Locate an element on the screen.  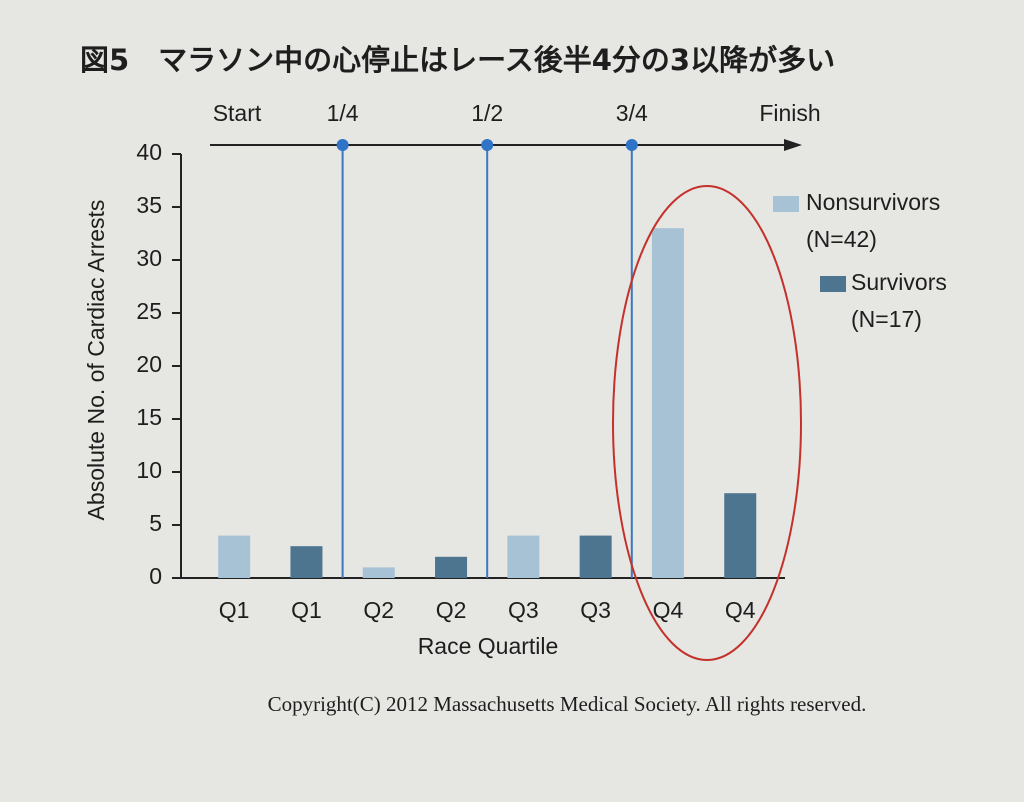
race-marker-label: Finish is located at coordinates (789, 113).